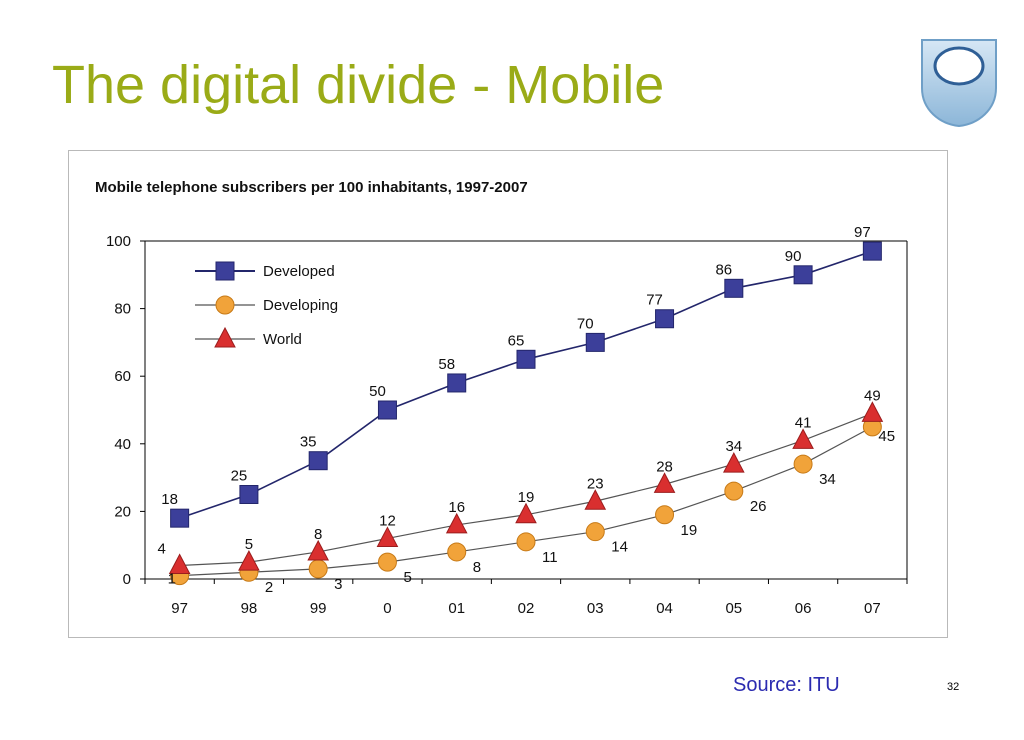 The width and height of the screenshot is (1024, 740). I want to click on data-label-world: 41, so click(803, 422).